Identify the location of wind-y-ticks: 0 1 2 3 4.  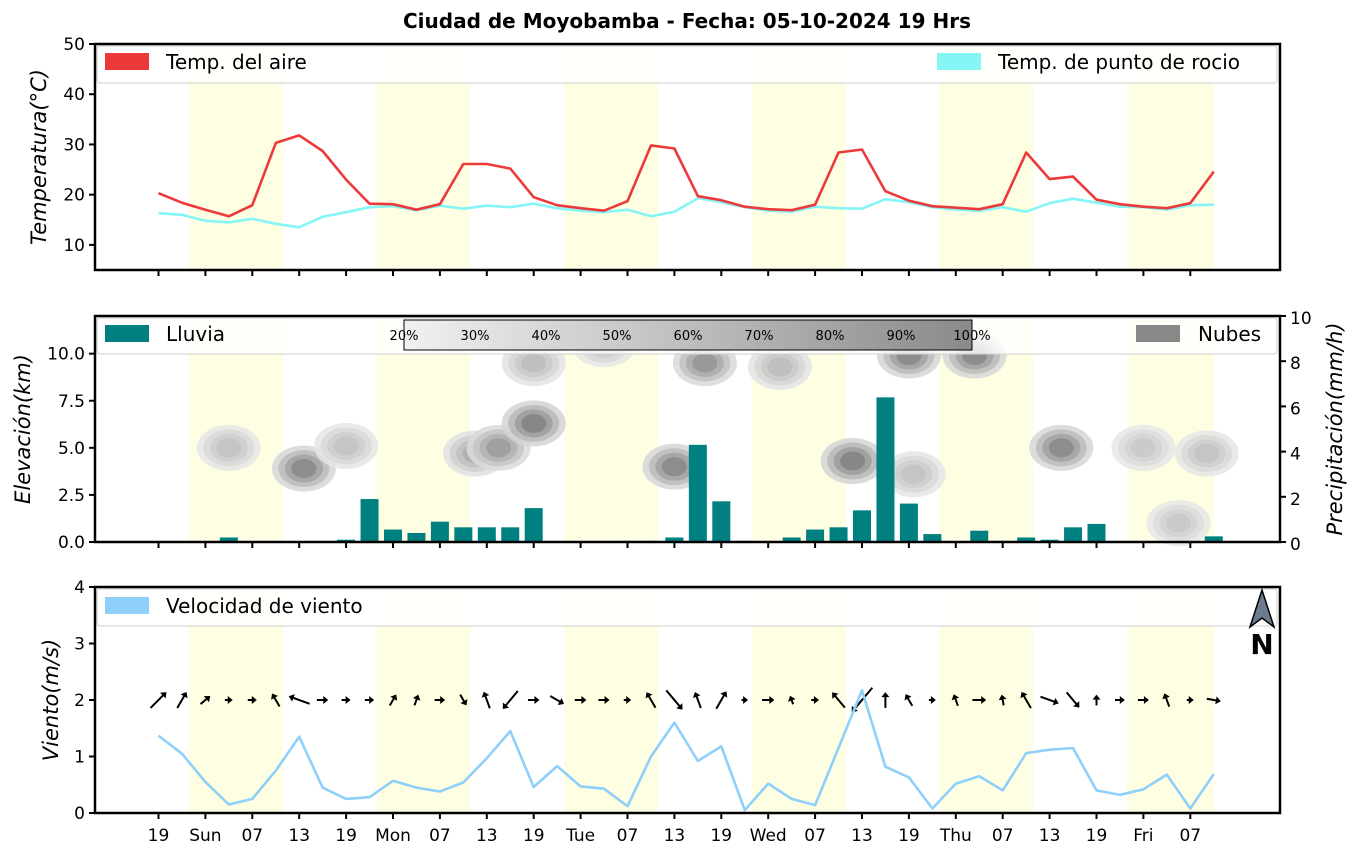
(84, 701).